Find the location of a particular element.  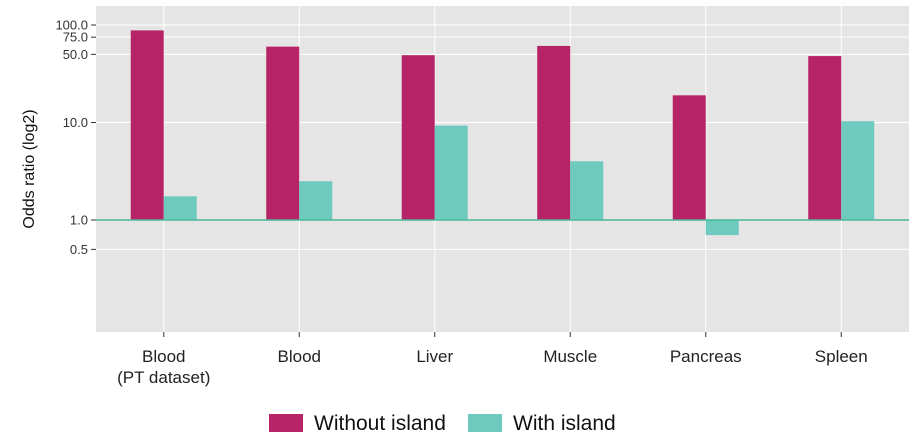

y-axis-title: Odds ratio (log2) is located at coordinates (29, 168).